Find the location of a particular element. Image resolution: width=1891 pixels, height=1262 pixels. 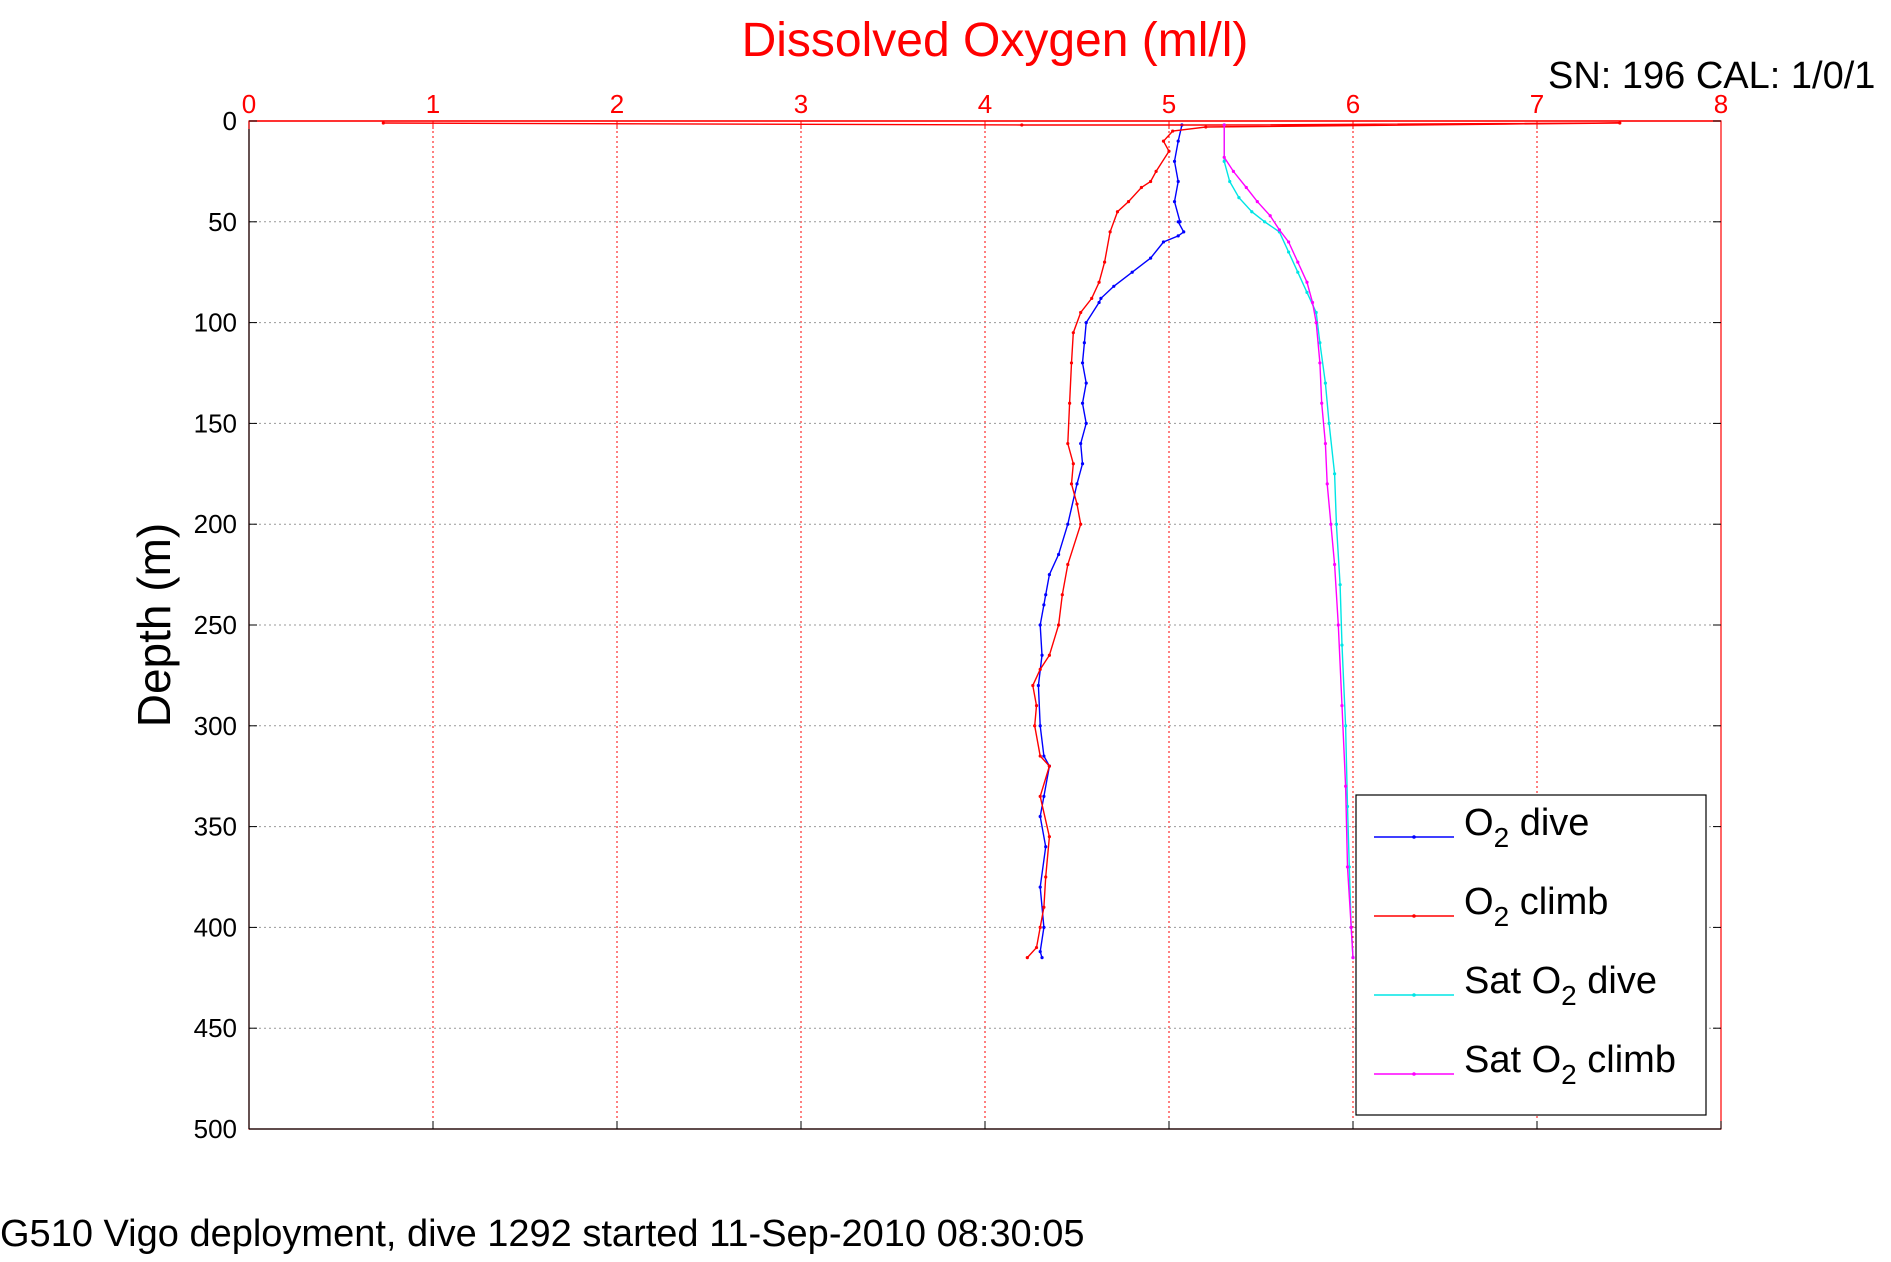

series-line-sat-o2-climb is located at coordinates (1288, 541).